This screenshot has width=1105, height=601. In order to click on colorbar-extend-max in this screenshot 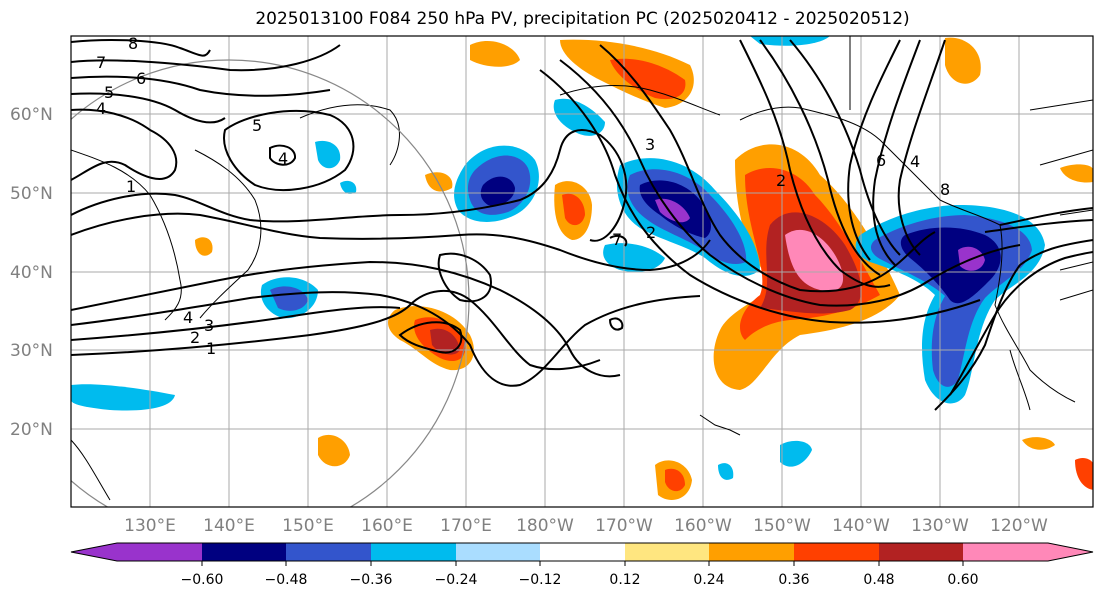, I will do `click(1070, 552)`.